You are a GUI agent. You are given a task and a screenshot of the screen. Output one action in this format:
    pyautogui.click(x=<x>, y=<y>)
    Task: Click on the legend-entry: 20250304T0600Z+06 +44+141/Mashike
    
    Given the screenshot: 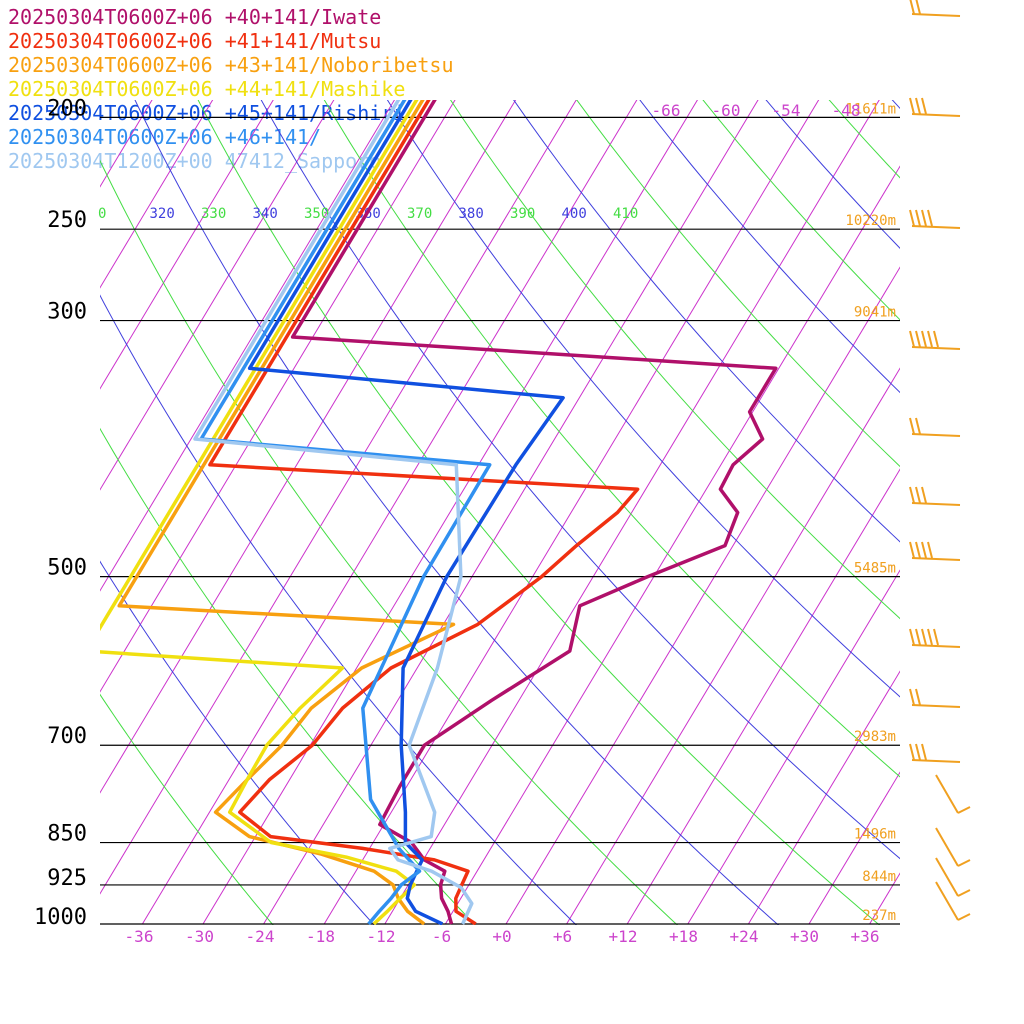 What is the action you would take?
    pyautogui.click(x=206, y=89)
    